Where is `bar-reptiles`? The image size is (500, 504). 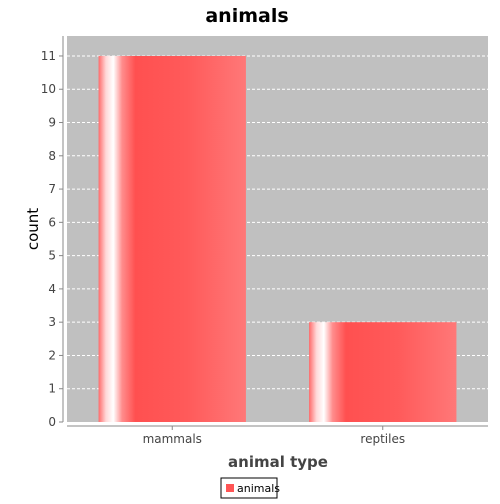 bar-reptiles is located at coordinates (383, 372).